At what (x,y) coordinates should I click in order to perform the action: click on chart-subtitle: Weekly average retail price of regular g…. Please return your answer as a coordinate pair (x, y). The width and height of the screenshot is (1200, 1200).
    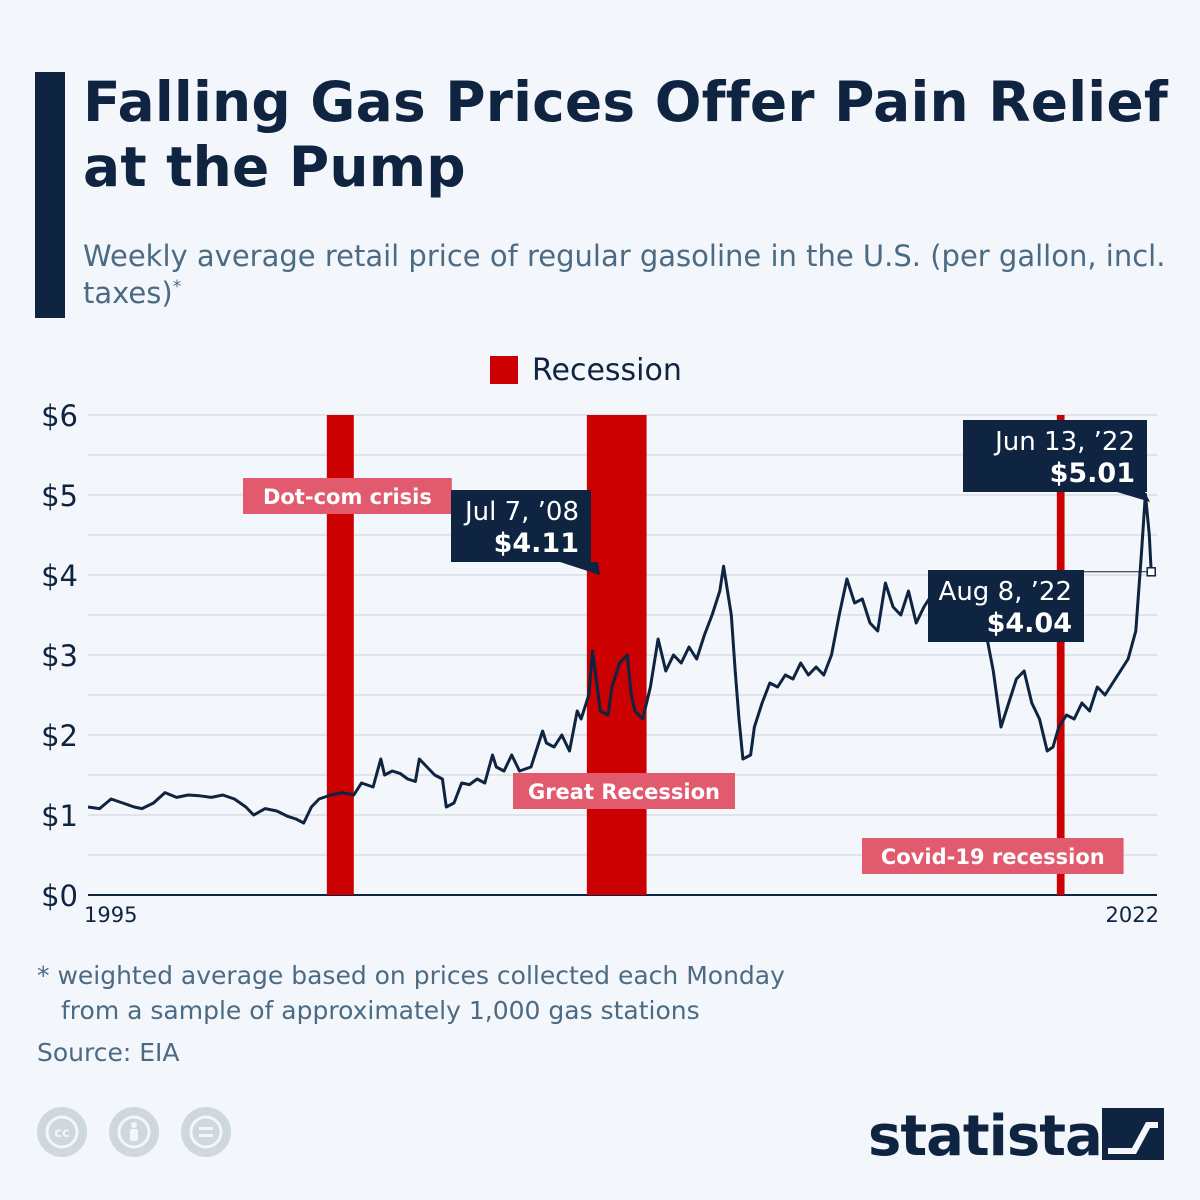
    Looking at the image, I should click on (628, 274).